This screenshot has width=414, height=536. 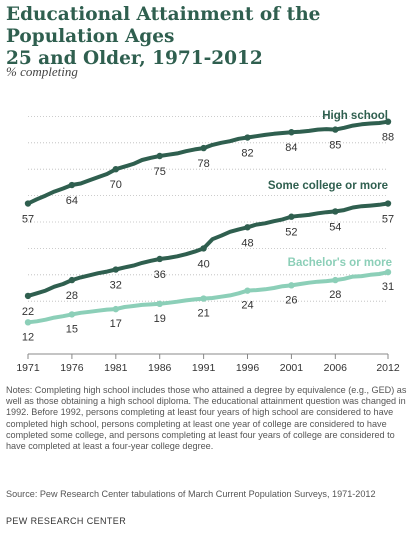 I want to click on data-label: 40, so click(x=203, y=264).